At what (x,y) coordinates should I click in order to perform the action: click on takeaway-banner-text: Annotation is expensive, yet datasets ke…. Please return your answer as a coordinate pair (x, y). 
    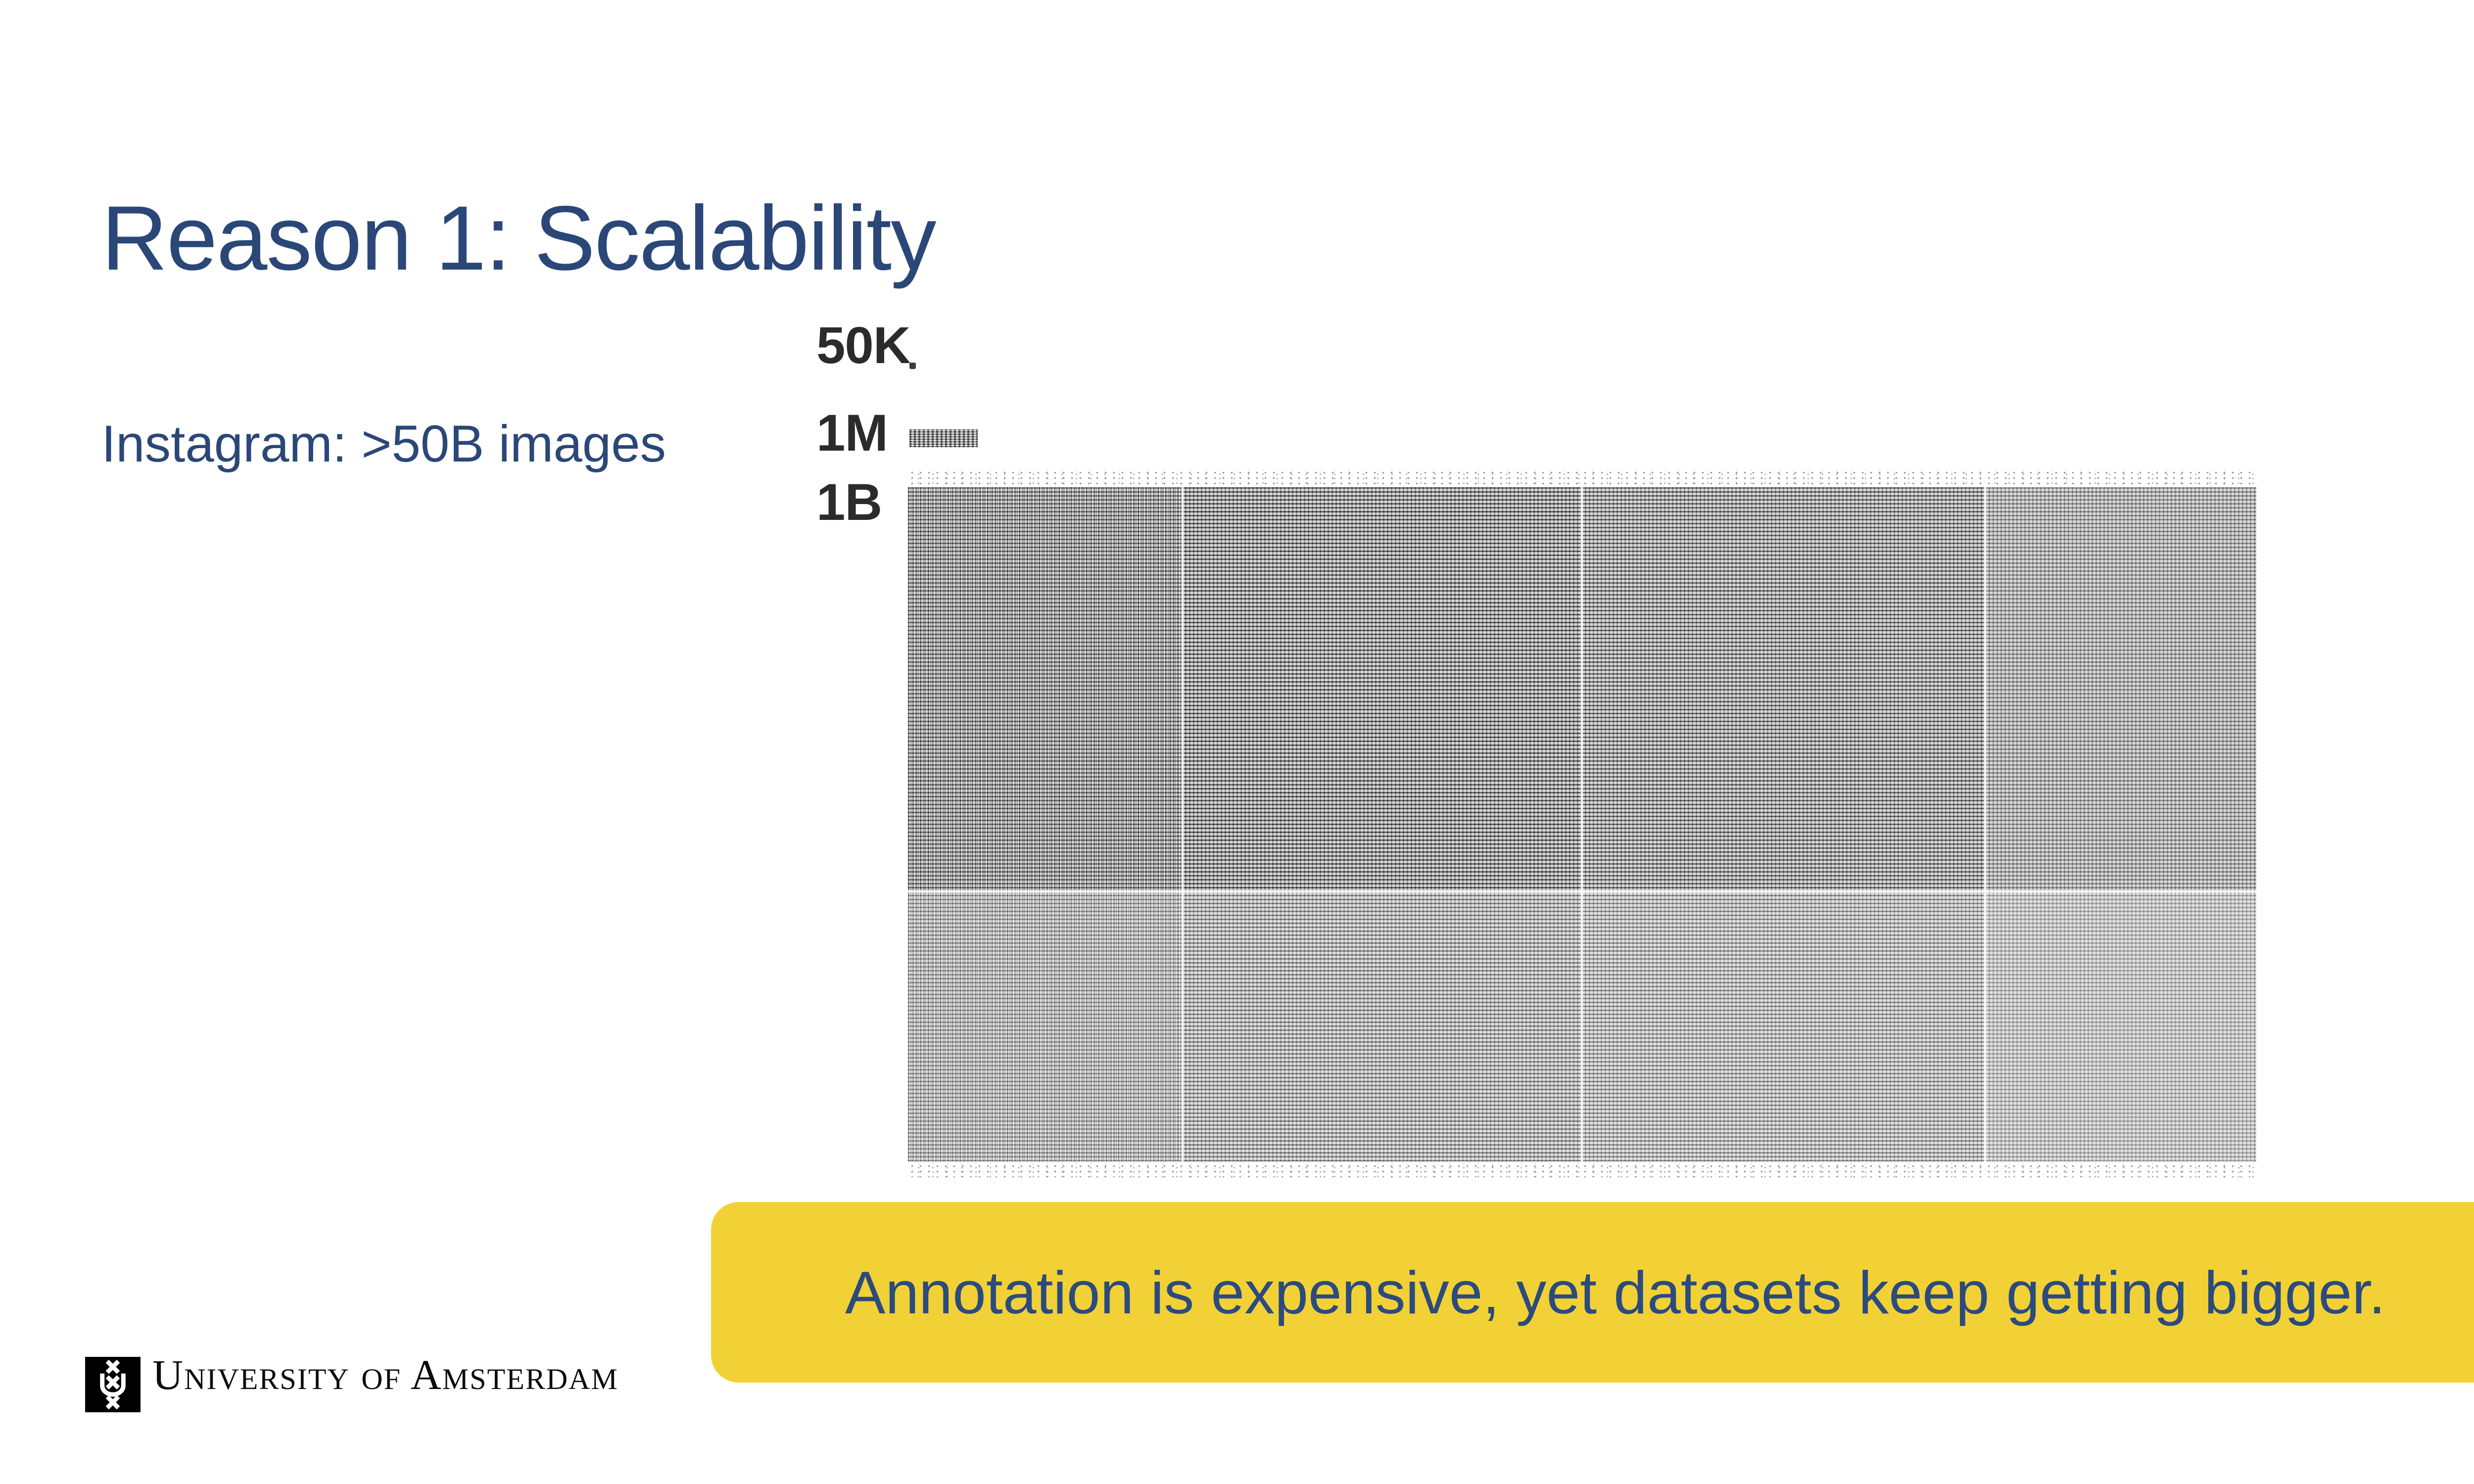
    Looking at the image, I should click on (1616, 1292).